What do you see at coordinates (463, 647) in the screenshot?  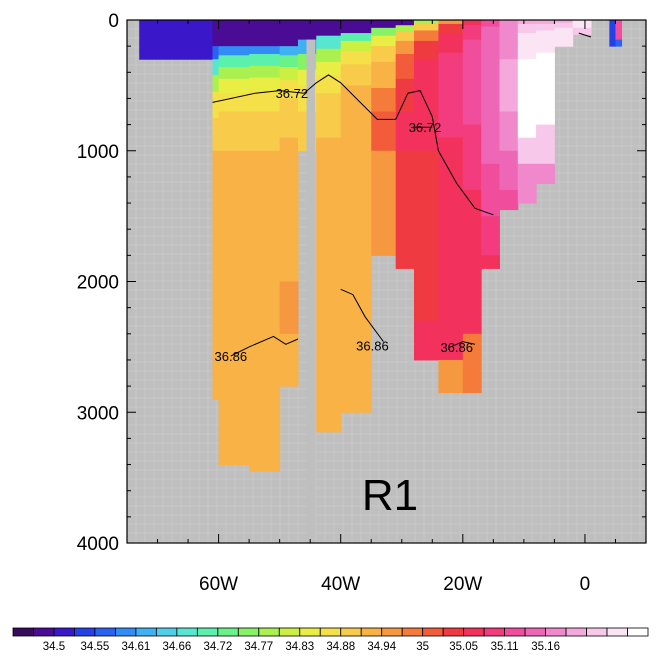 I see `colorbar-label: 35.05` at bounding box center [463, 647].